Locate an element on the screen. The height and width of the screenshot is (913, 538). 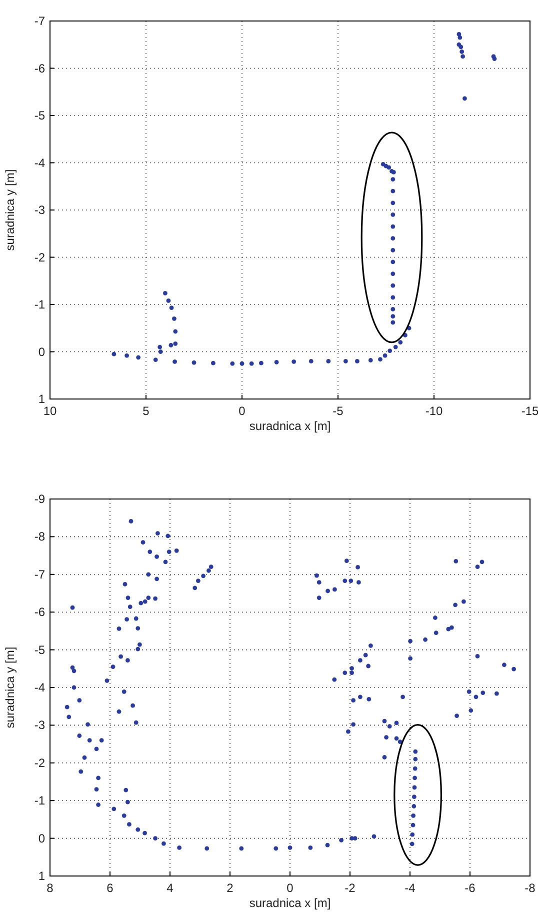
x-tick-label: 5 is located at coordinates (146, 411).